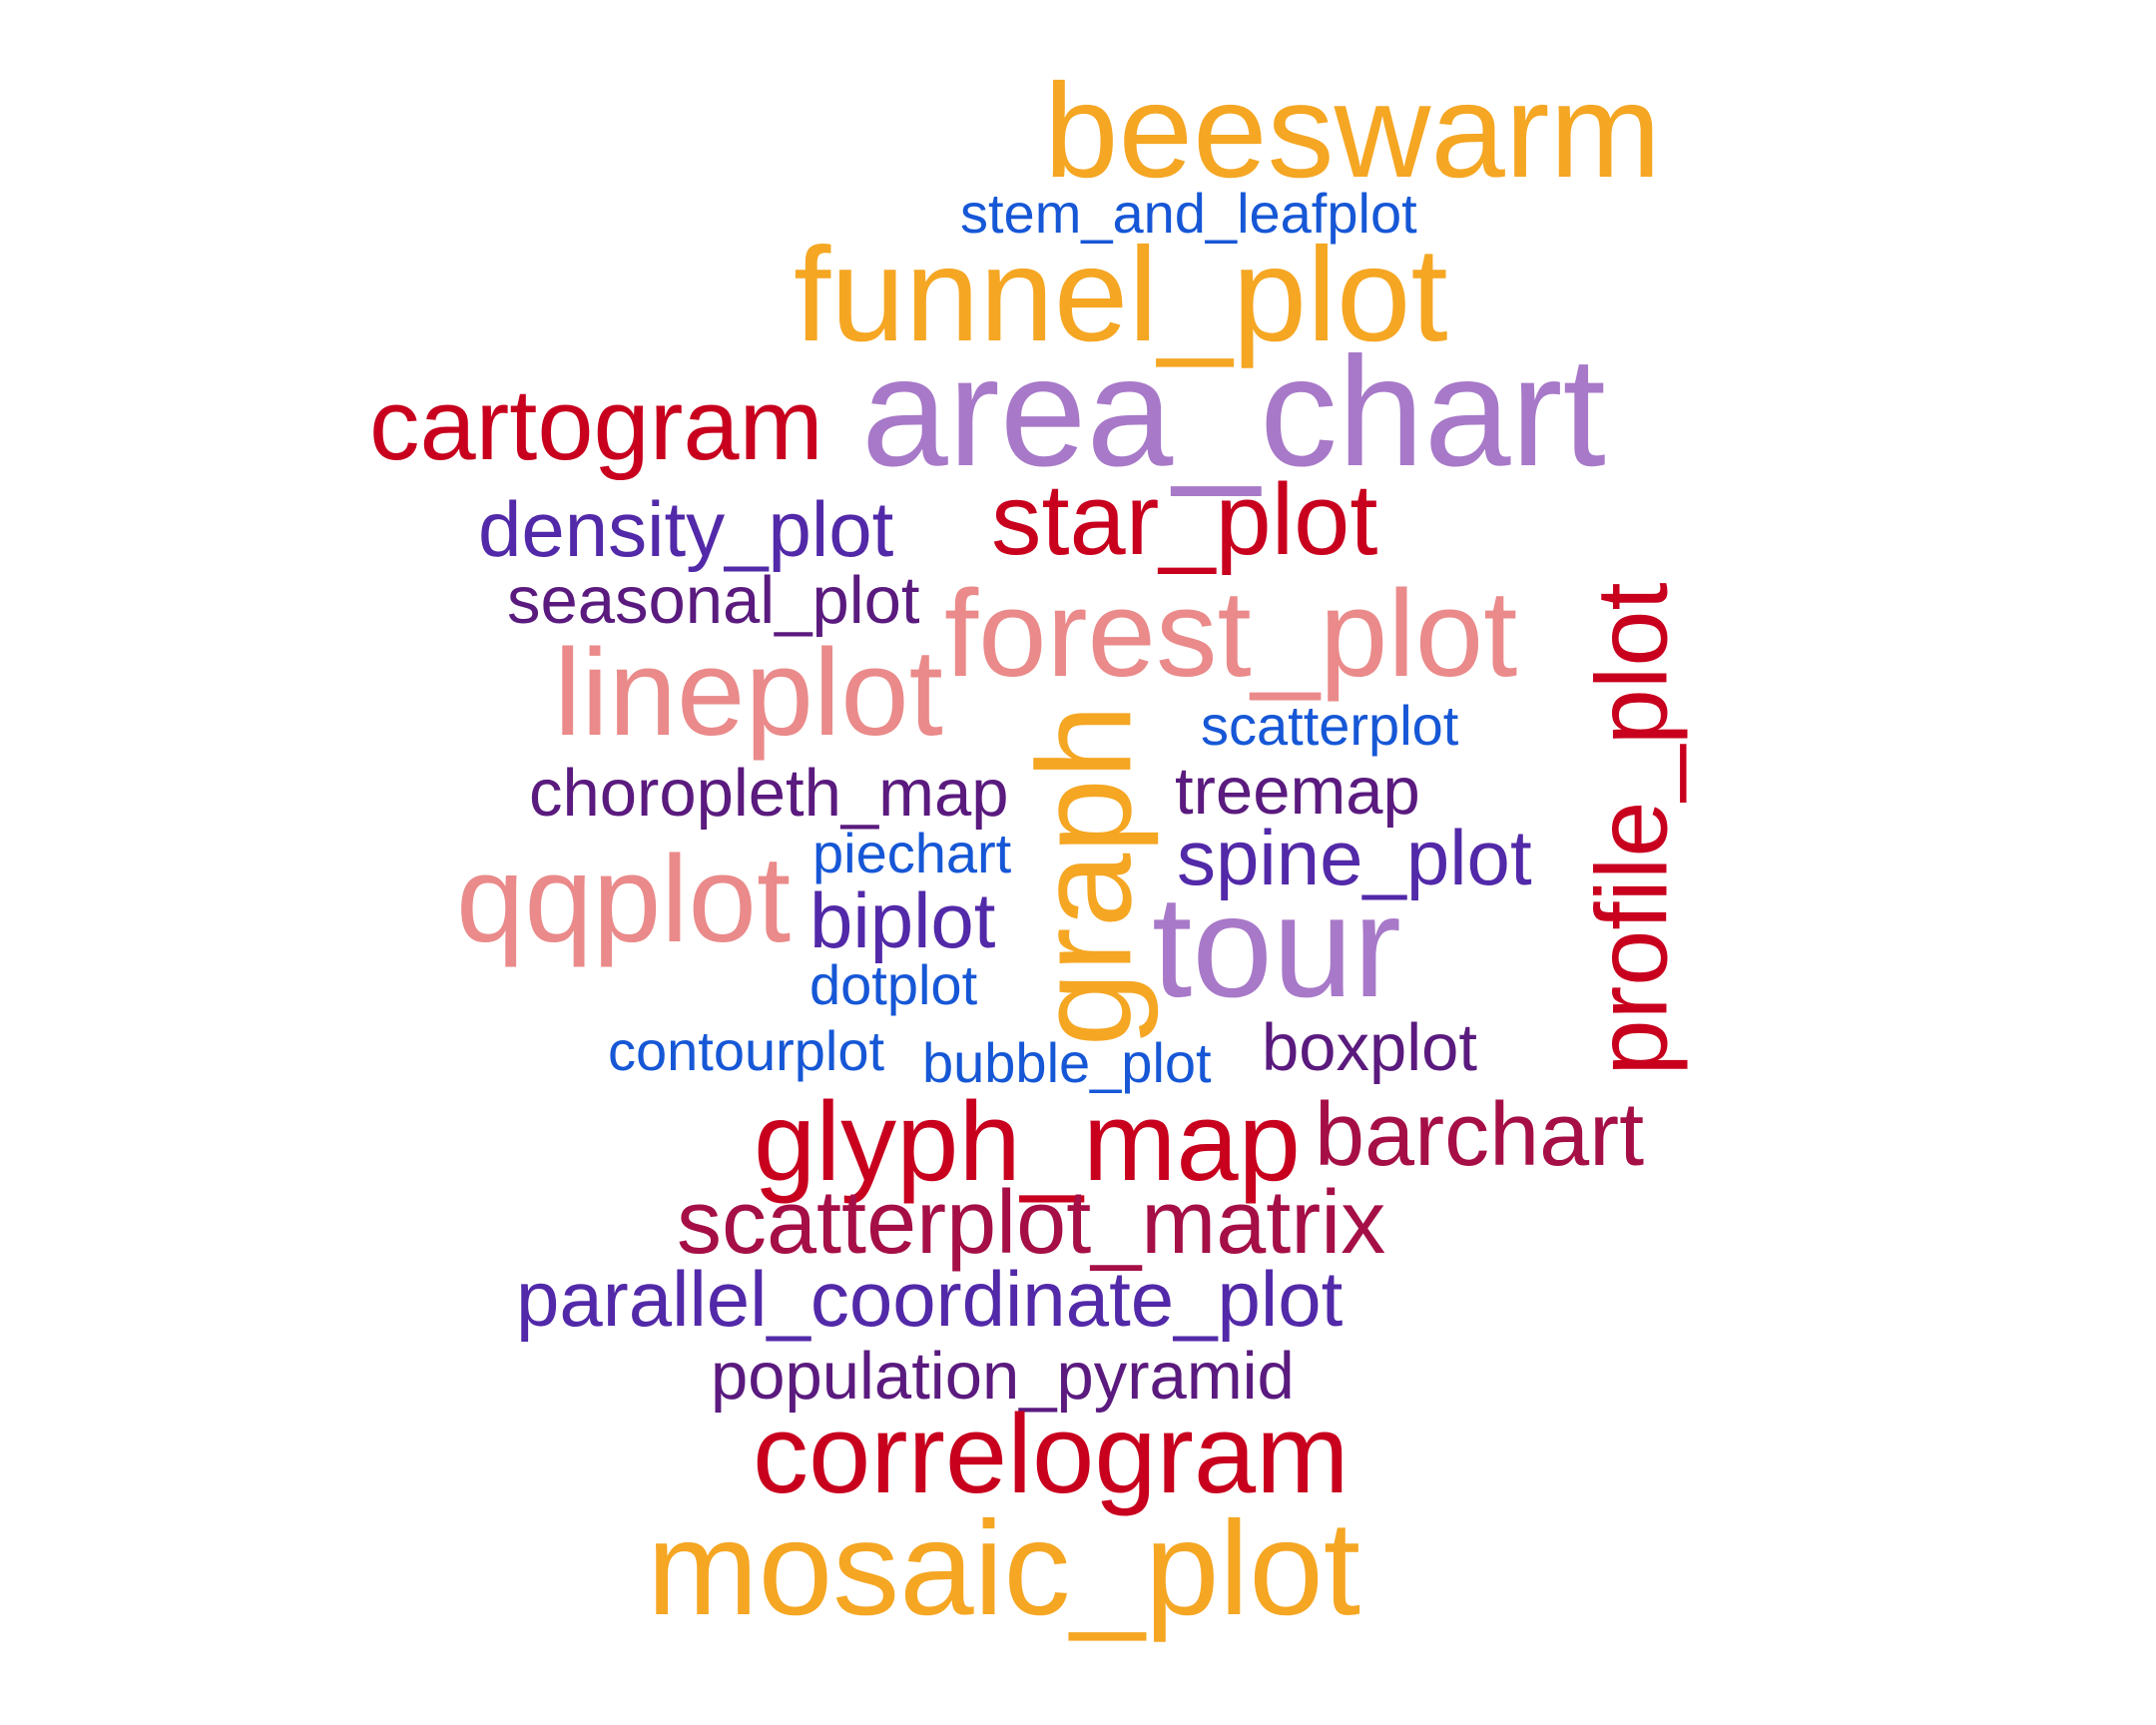 The image size is (2156, 1725). Describe the element at coordinates (893, 984) in the screenshot. I see `word-dotplot: dotplot` at that location.